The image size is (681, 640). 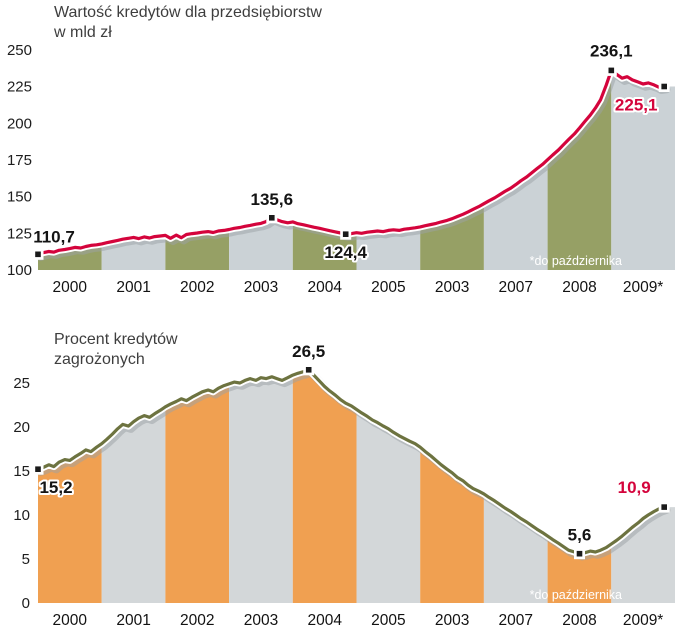 I want to click on data-point-label: 15,2, so click(x=55, y=487).